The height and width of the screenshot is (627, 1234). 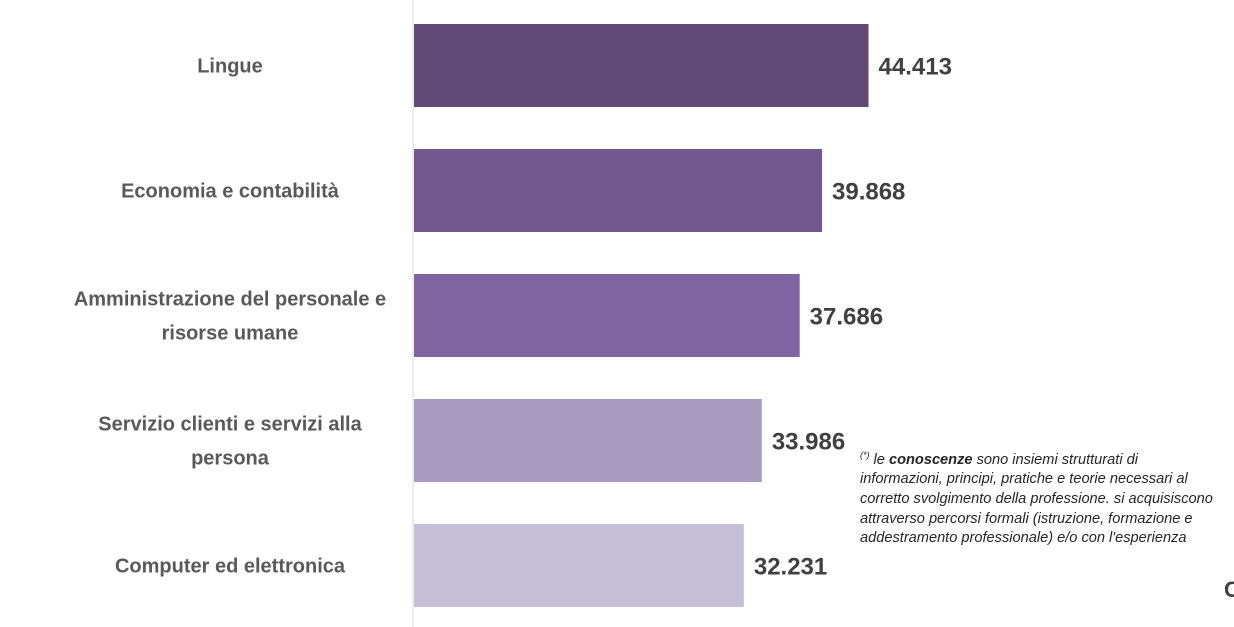 What do you see at coordinates (846, 317) in the screenshot?
I see `value-label: 37.686` at bounding box center [846, 317].